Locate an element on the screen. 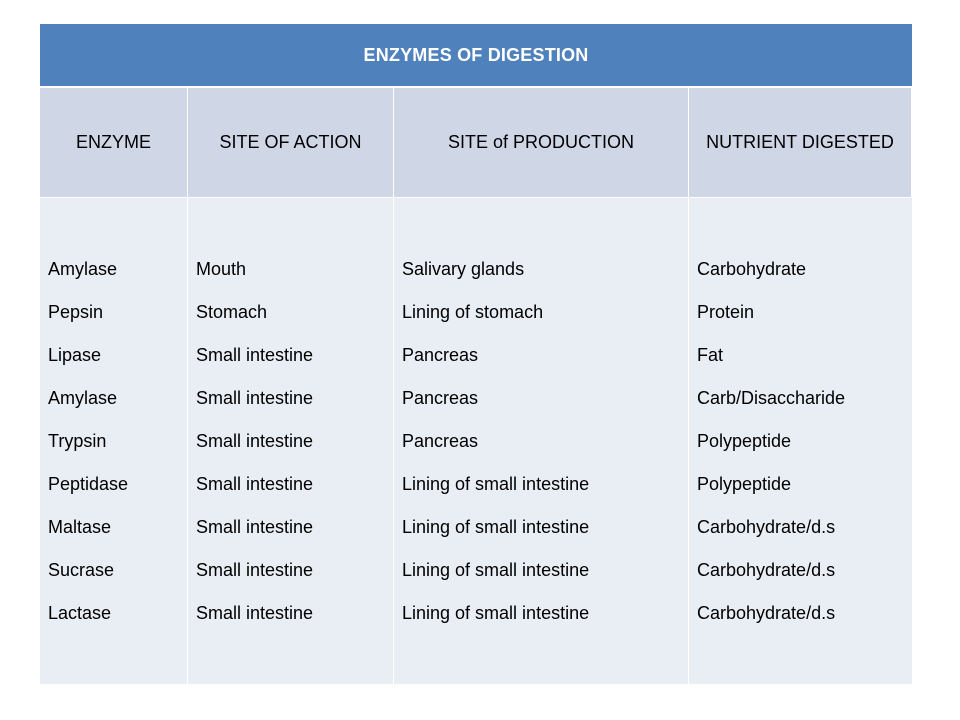 Image resolution: width=960 pixels, height=720 pixels. table-cell: Carbohydrate is located at coordinates (752, 268).